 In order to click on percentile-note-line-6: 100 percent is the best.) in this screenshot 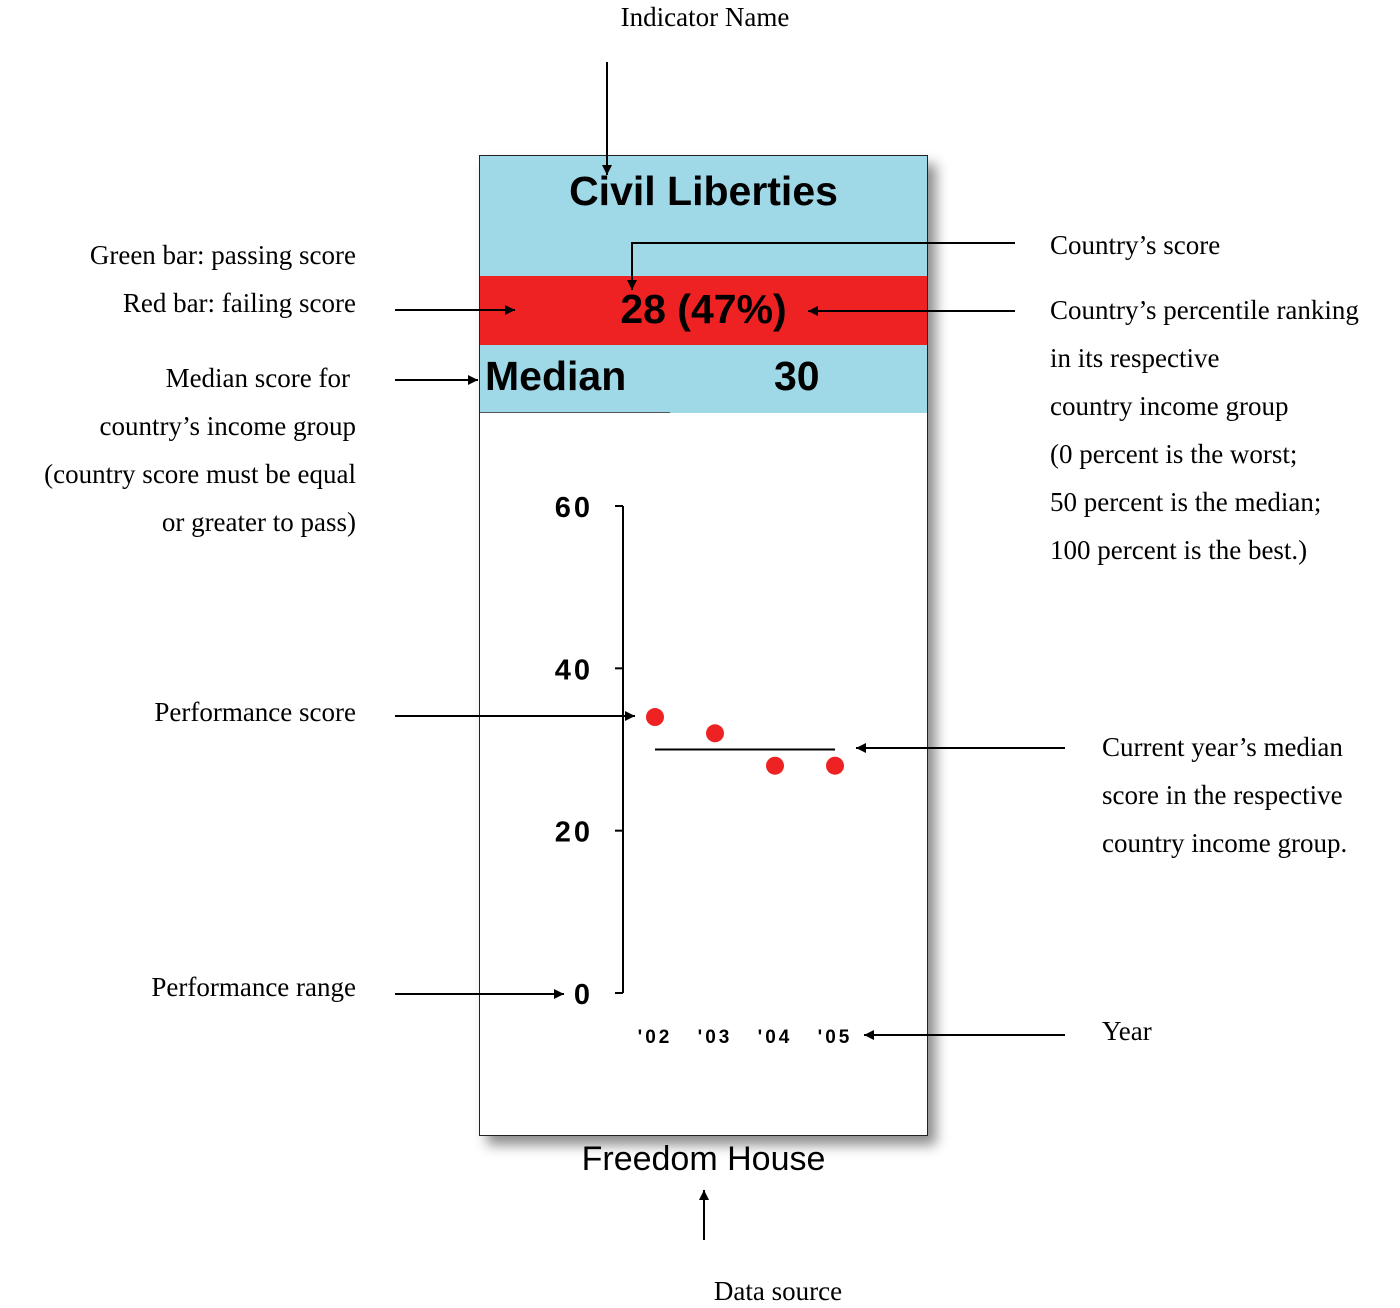, I will do `click(1179, 550)`.